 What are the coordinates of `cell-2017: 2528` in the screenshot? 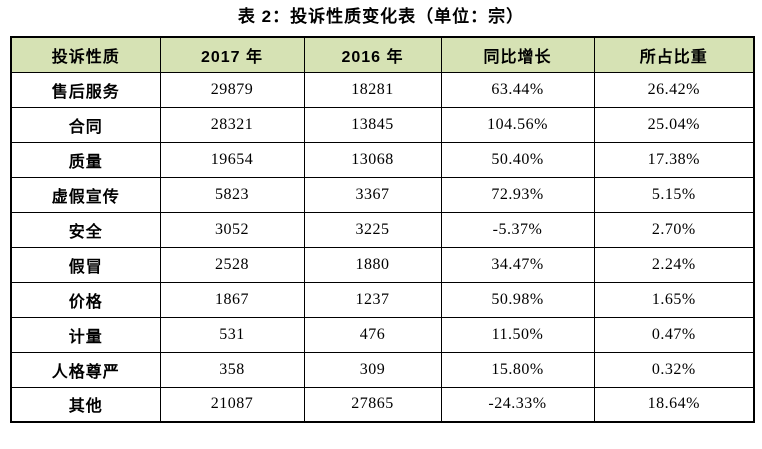 It's located at (232, 264).